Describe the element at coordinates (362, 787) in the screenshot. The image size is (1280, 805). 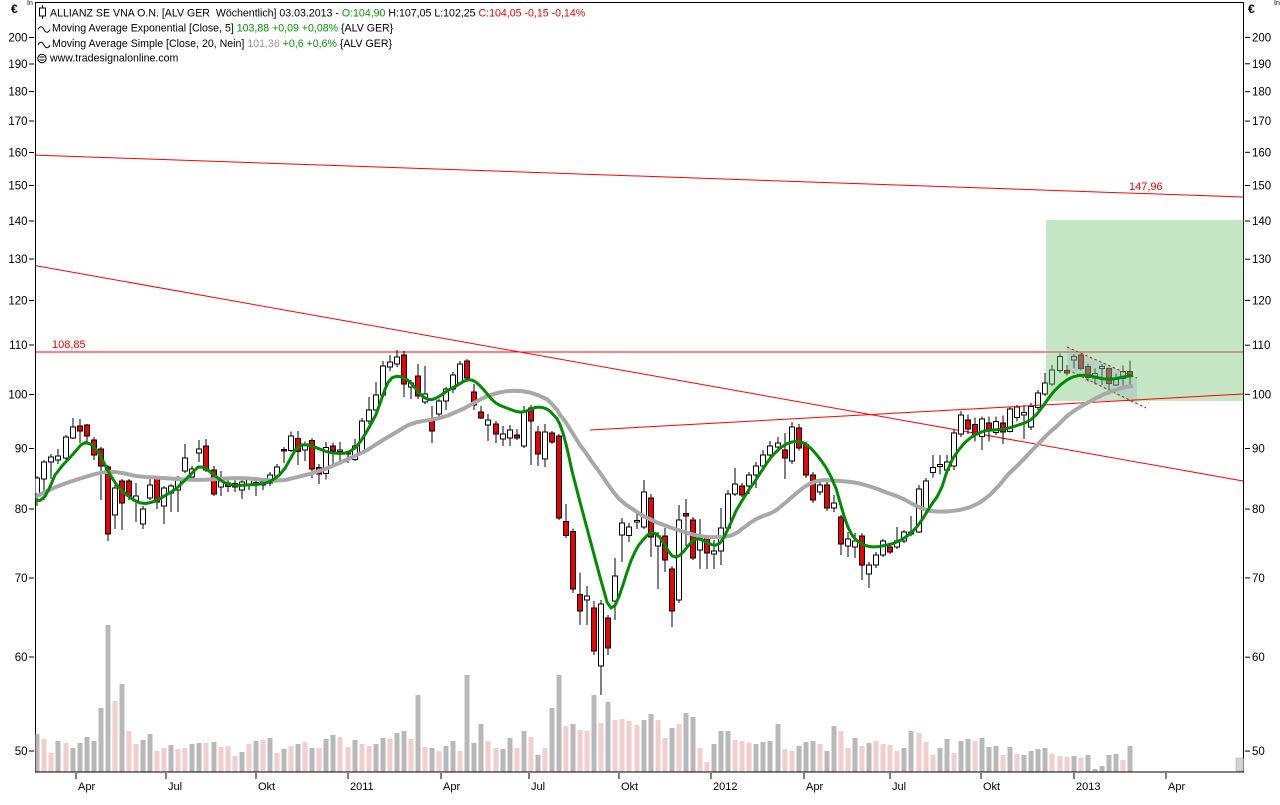
I see `svg-text: 2011` at that location.